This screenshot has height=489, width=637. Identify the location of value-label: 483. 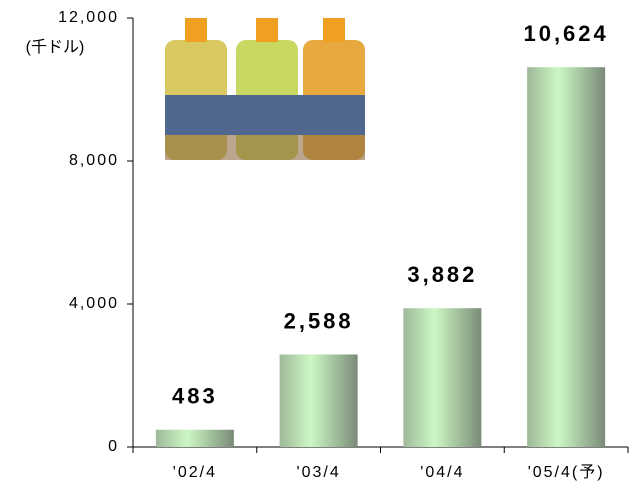
(195, 396).